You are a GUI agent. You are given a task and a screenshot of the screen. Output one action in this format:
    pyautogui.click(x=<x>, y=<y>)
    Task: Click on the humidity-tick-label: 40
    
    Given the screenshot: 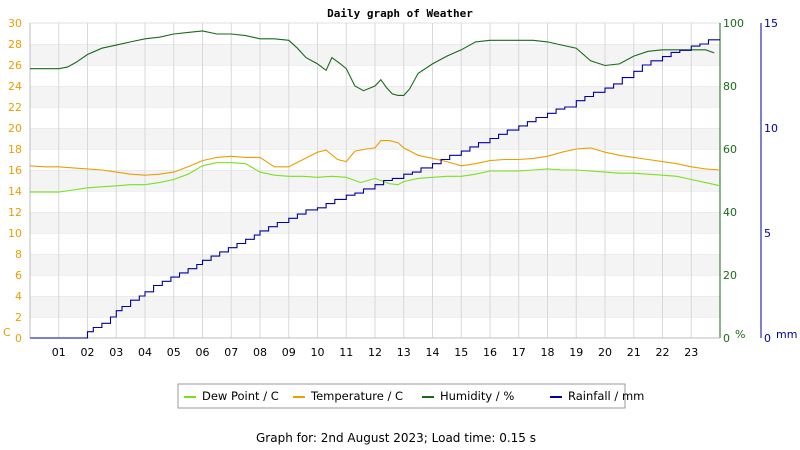 What is the action you would take?
    pyautogui.click(x=730, y=212)
    